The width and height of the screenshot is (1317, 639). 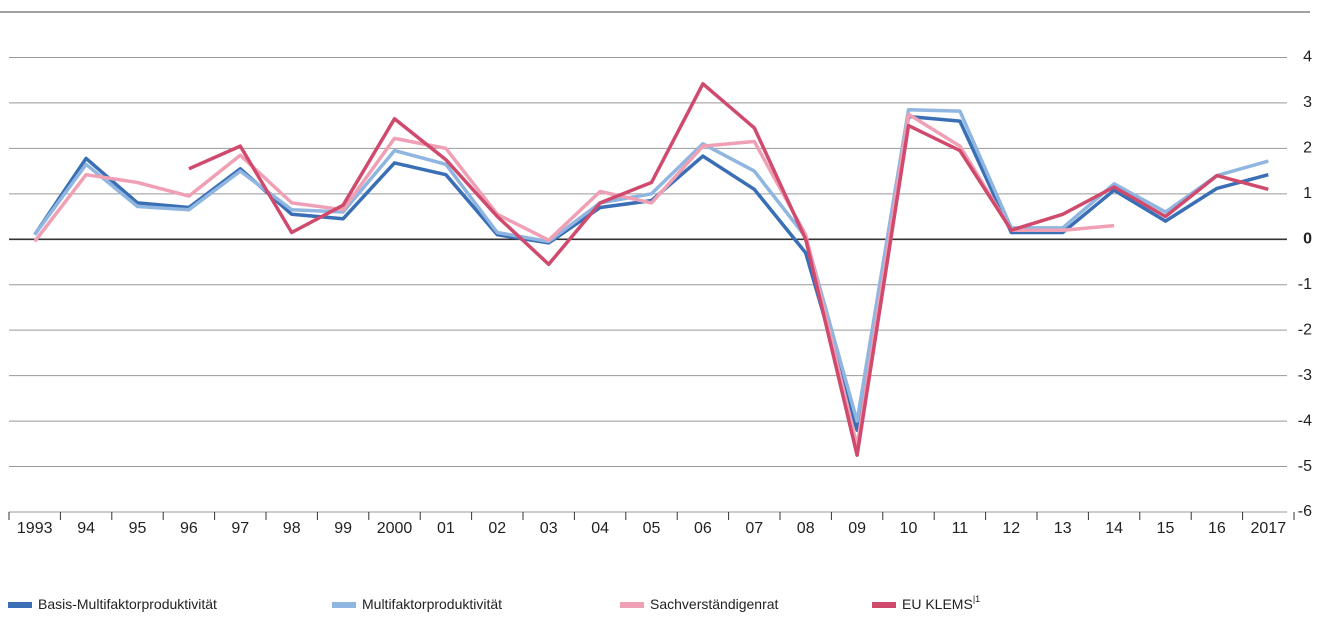 What do you see at coordinates (937, 604) in the screenshot?
I see `legend-name: EU KLEMS` at bounding box center [937, 604].